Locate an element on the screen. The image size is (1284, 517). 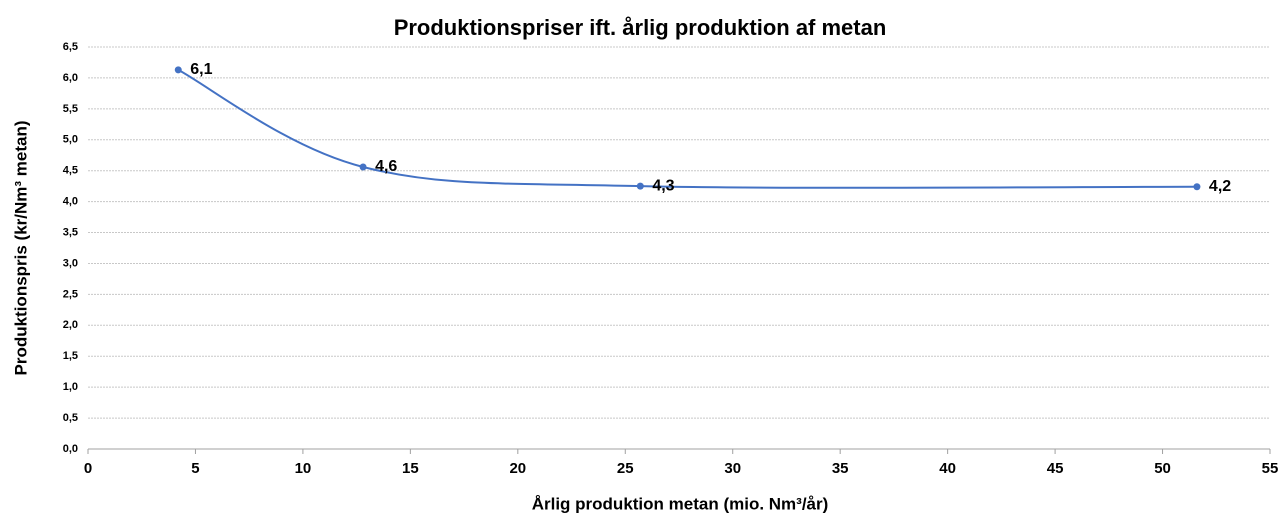
x-axis-label: Årlig produktion metan (mio. Nm³/år) is located at coordinates (680, 503).